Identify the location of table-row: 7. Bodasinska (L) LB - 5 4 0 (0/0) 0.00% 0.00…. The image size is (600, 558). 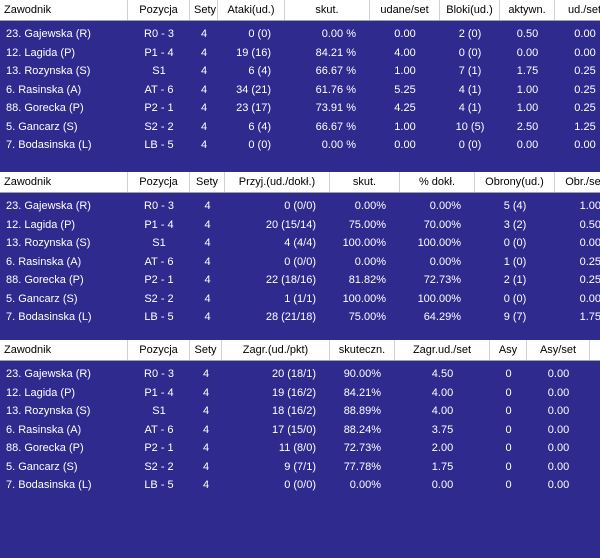
(300, 485).